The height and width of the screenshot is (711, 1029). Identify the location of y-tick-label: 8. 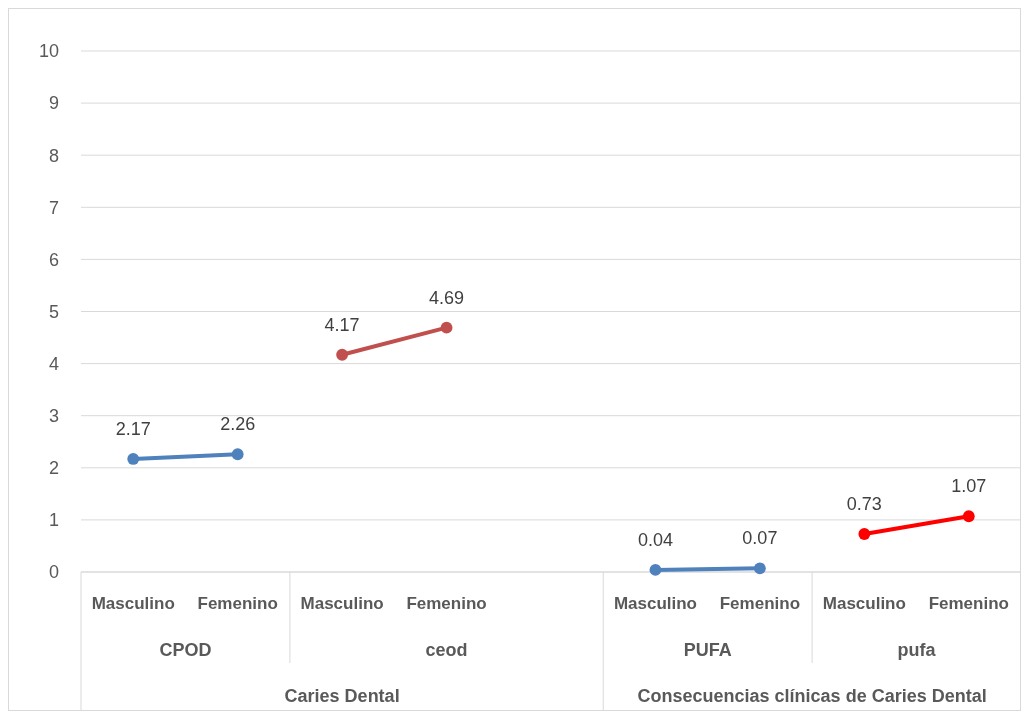
(53, 155).